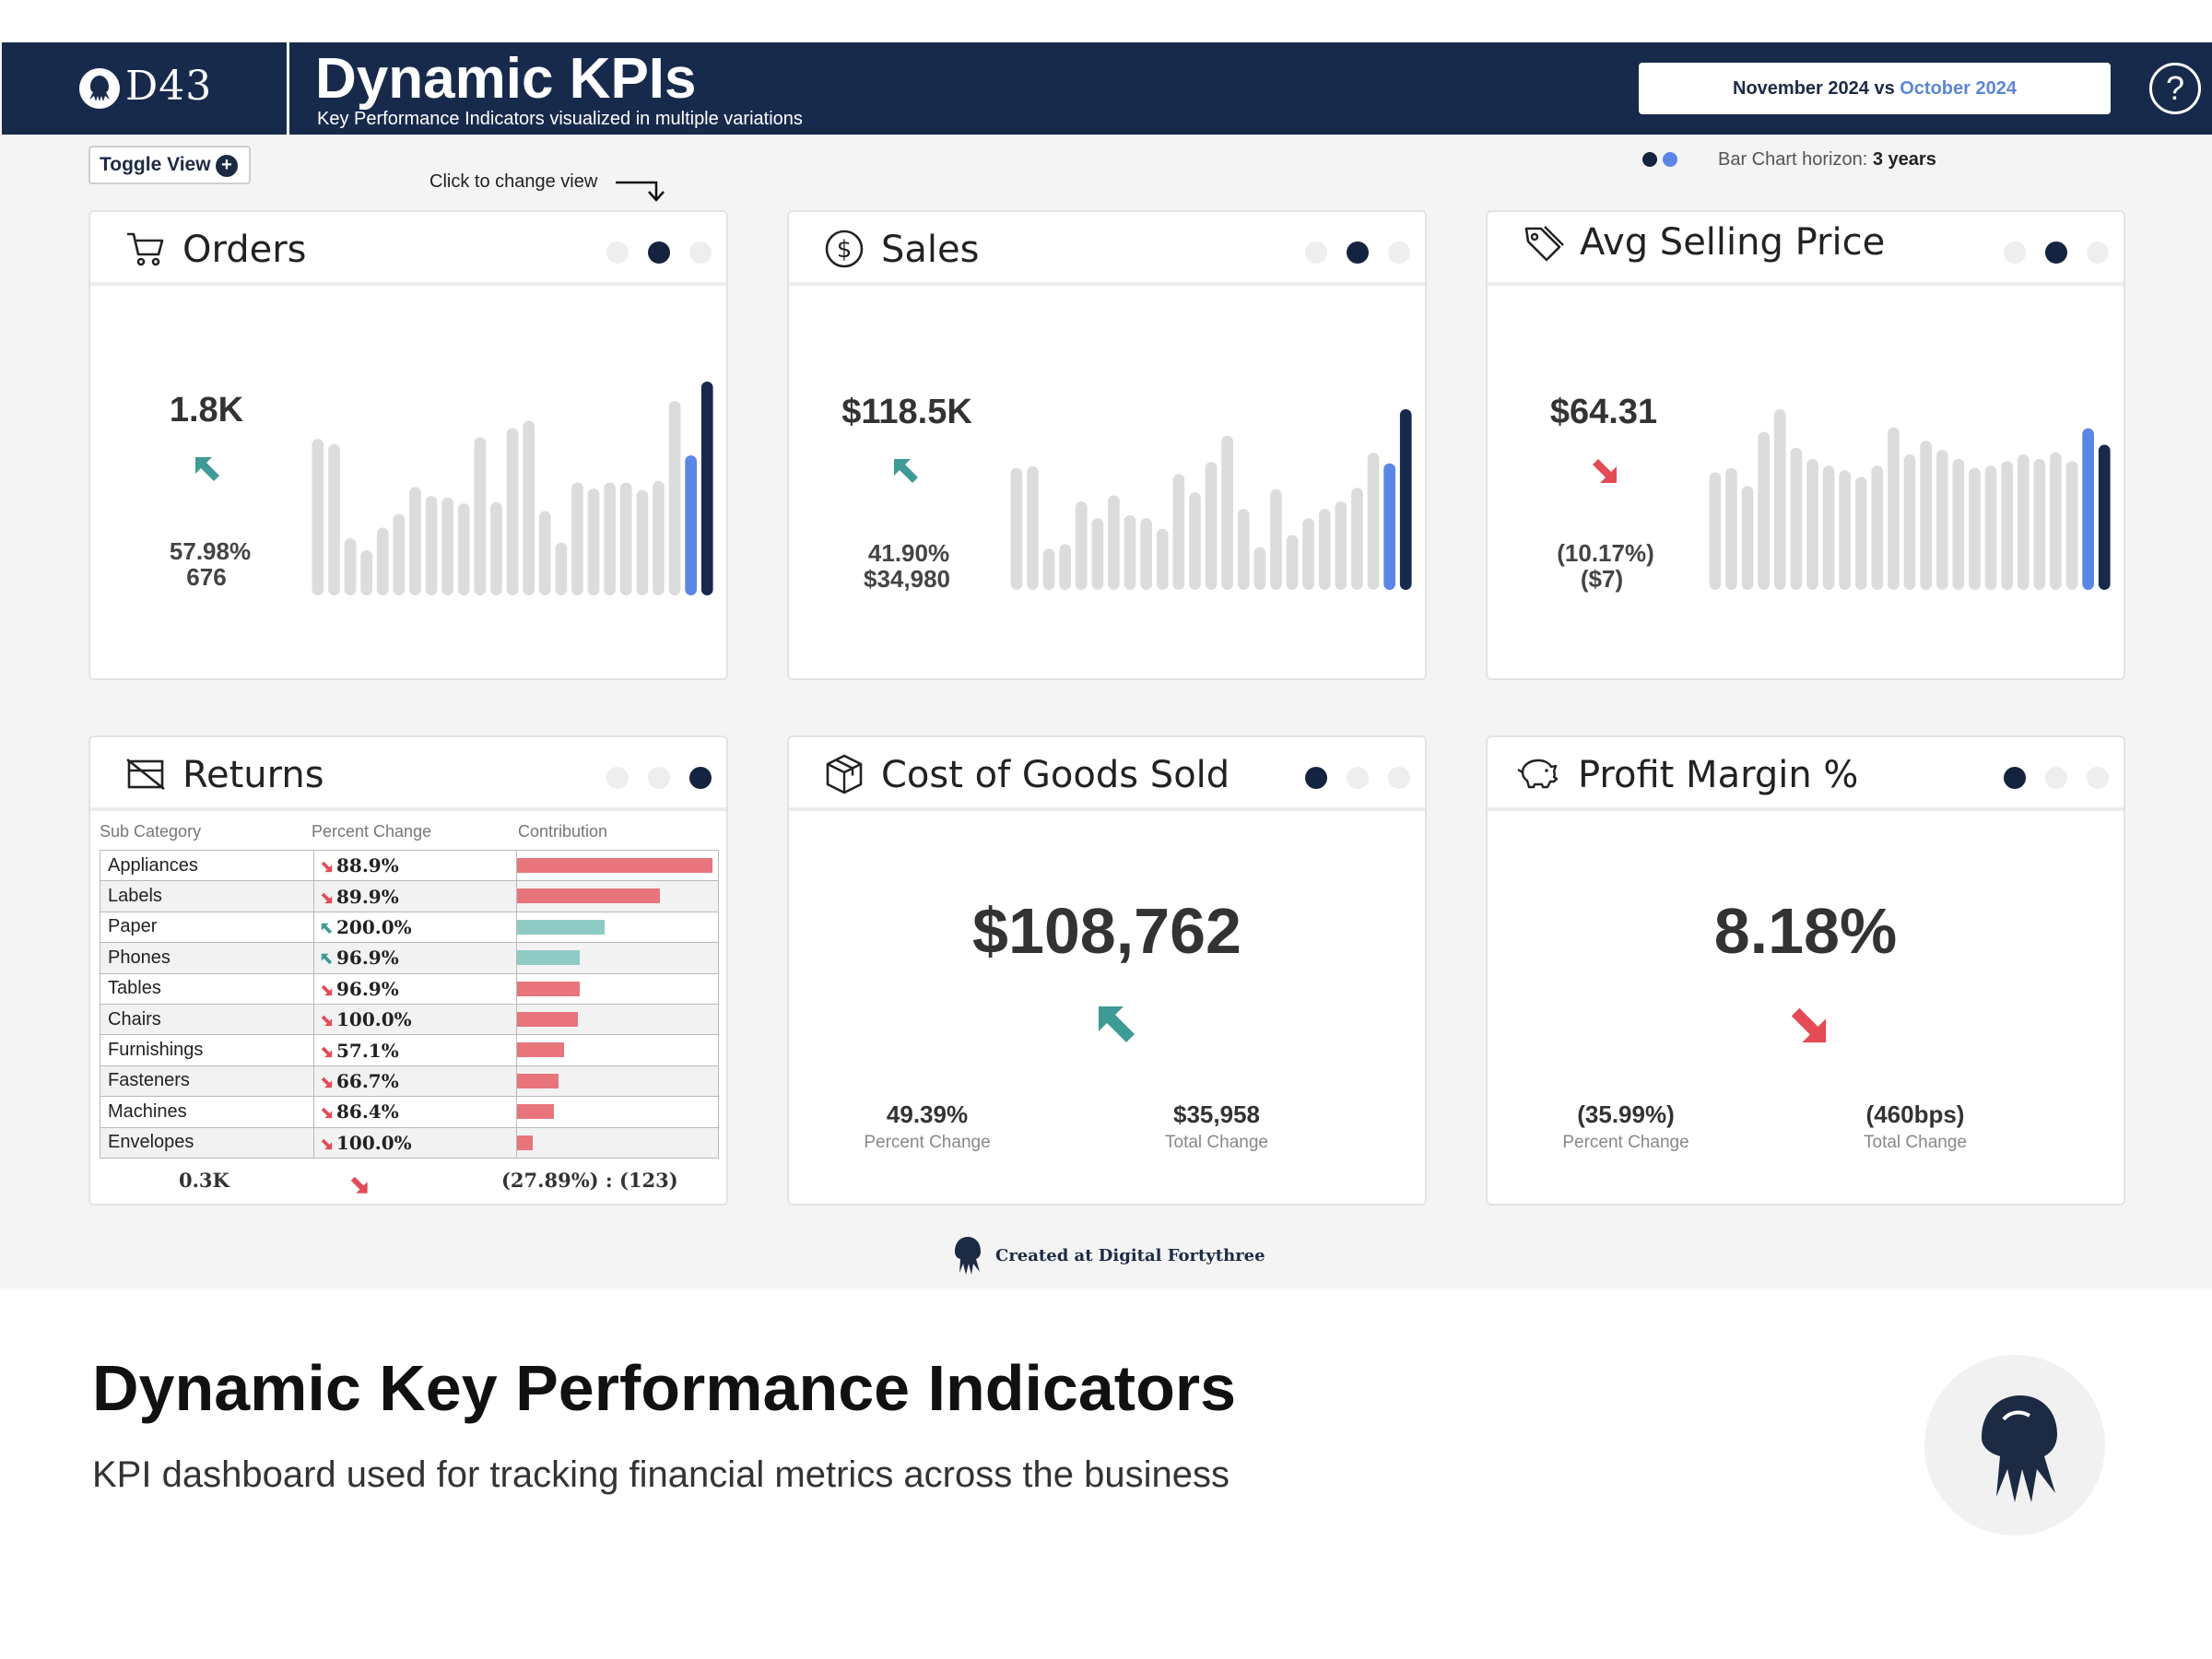 Image resolution: width=2212 pixels, height=1659 pixels. Describe the element at coordinates (409, 1081) in the screenshot. I see `table-row: Fasteners 66.7%` at that location.